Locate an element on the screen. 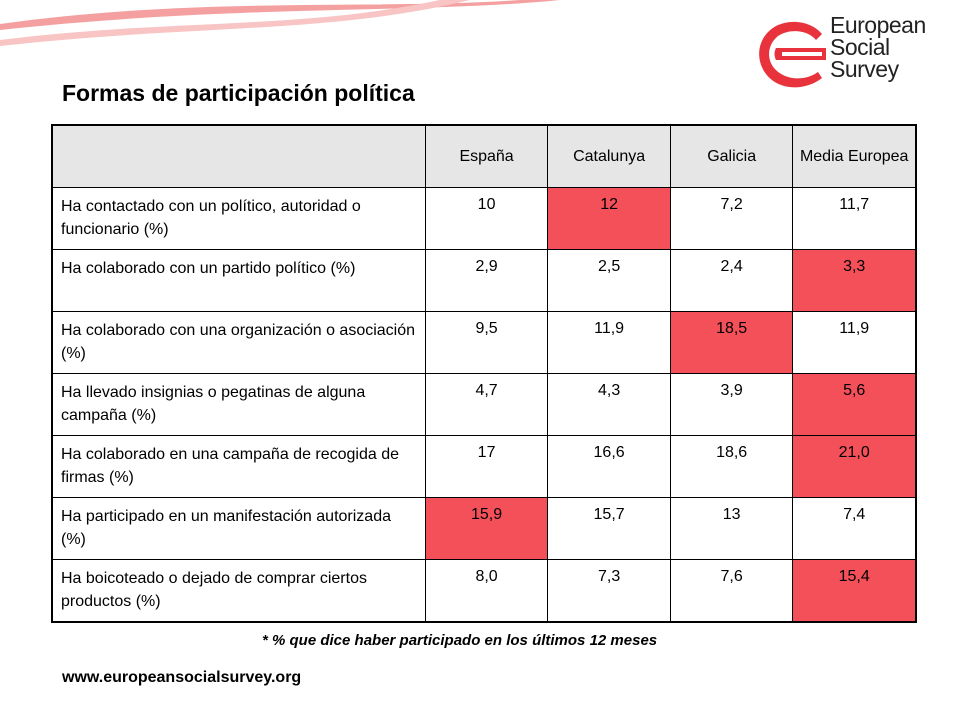 This screenshot has height=720, width=960. header-espana: España is located at coordinates (486, 156).